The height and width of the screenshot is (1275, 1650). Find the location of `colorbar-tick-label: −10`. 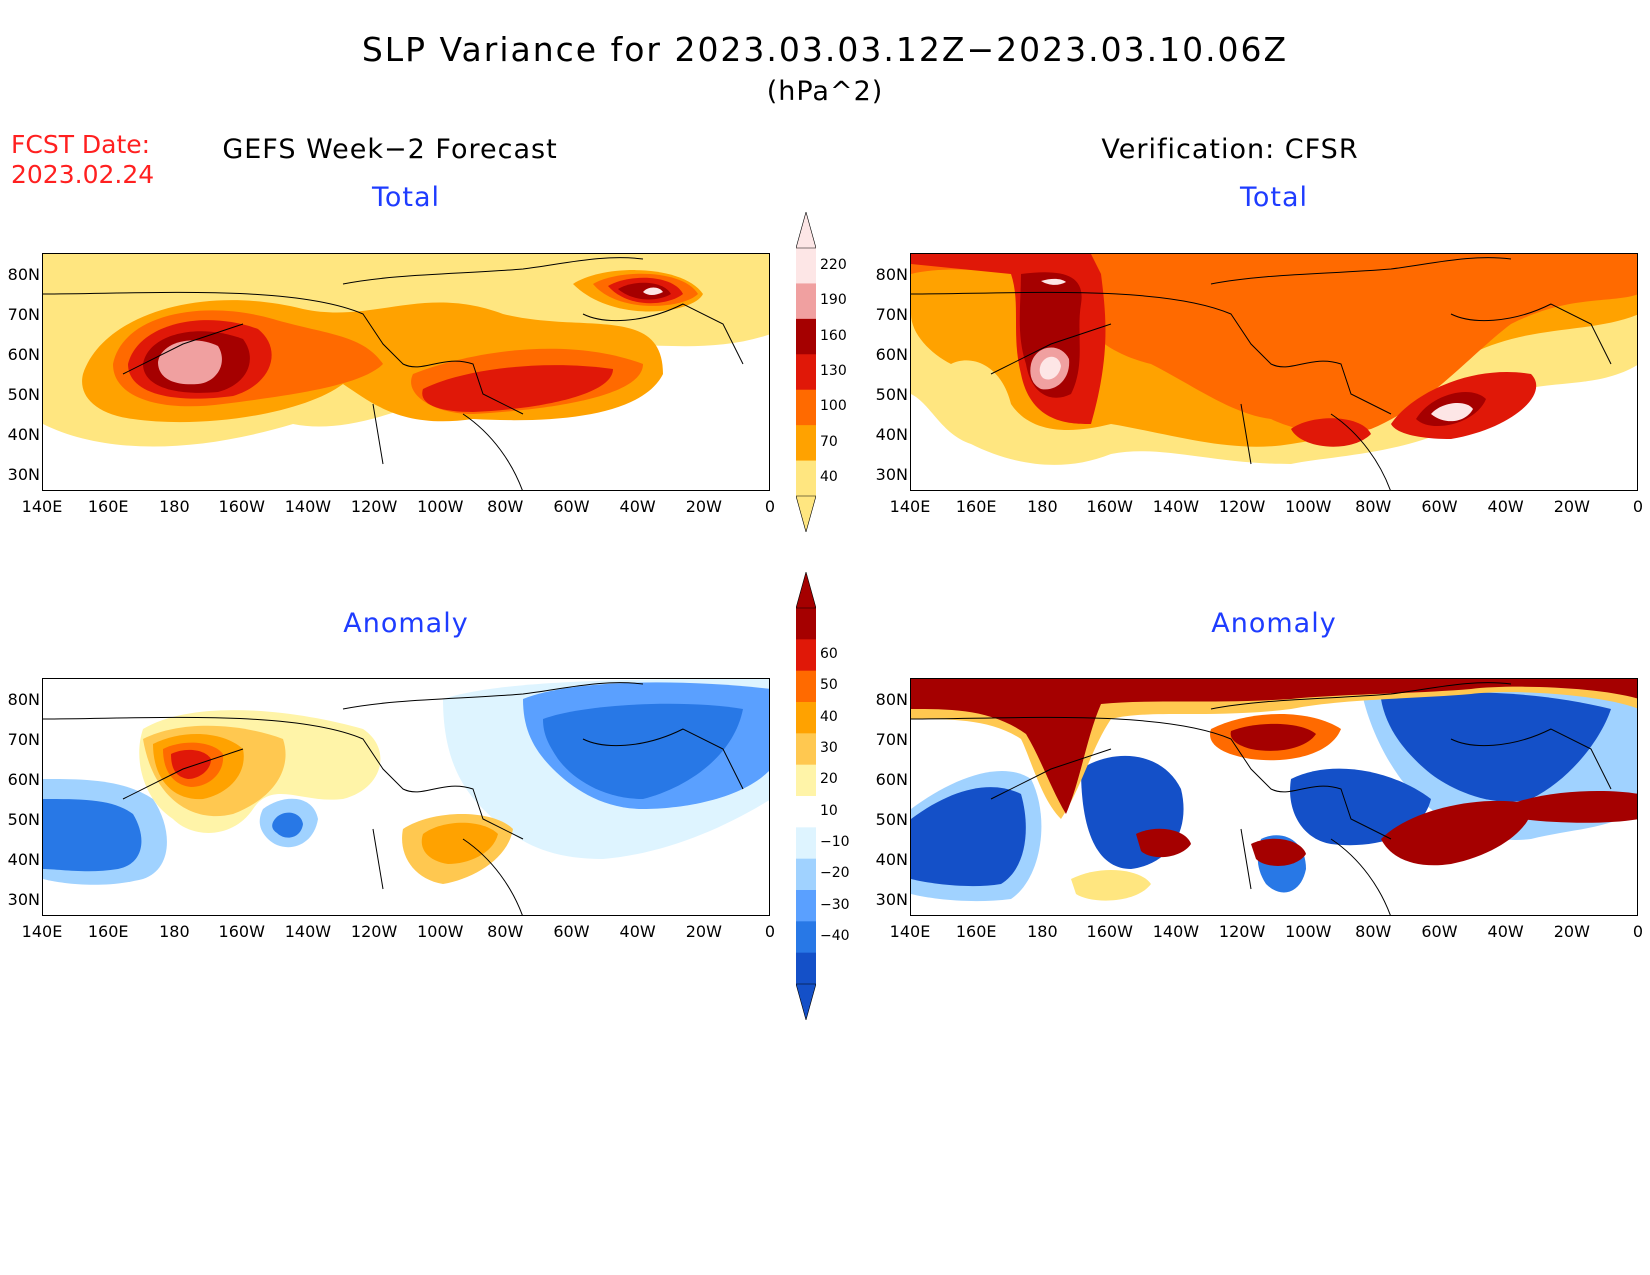

colorbar-tick-label: −10 is located at coordinates (835, 842).